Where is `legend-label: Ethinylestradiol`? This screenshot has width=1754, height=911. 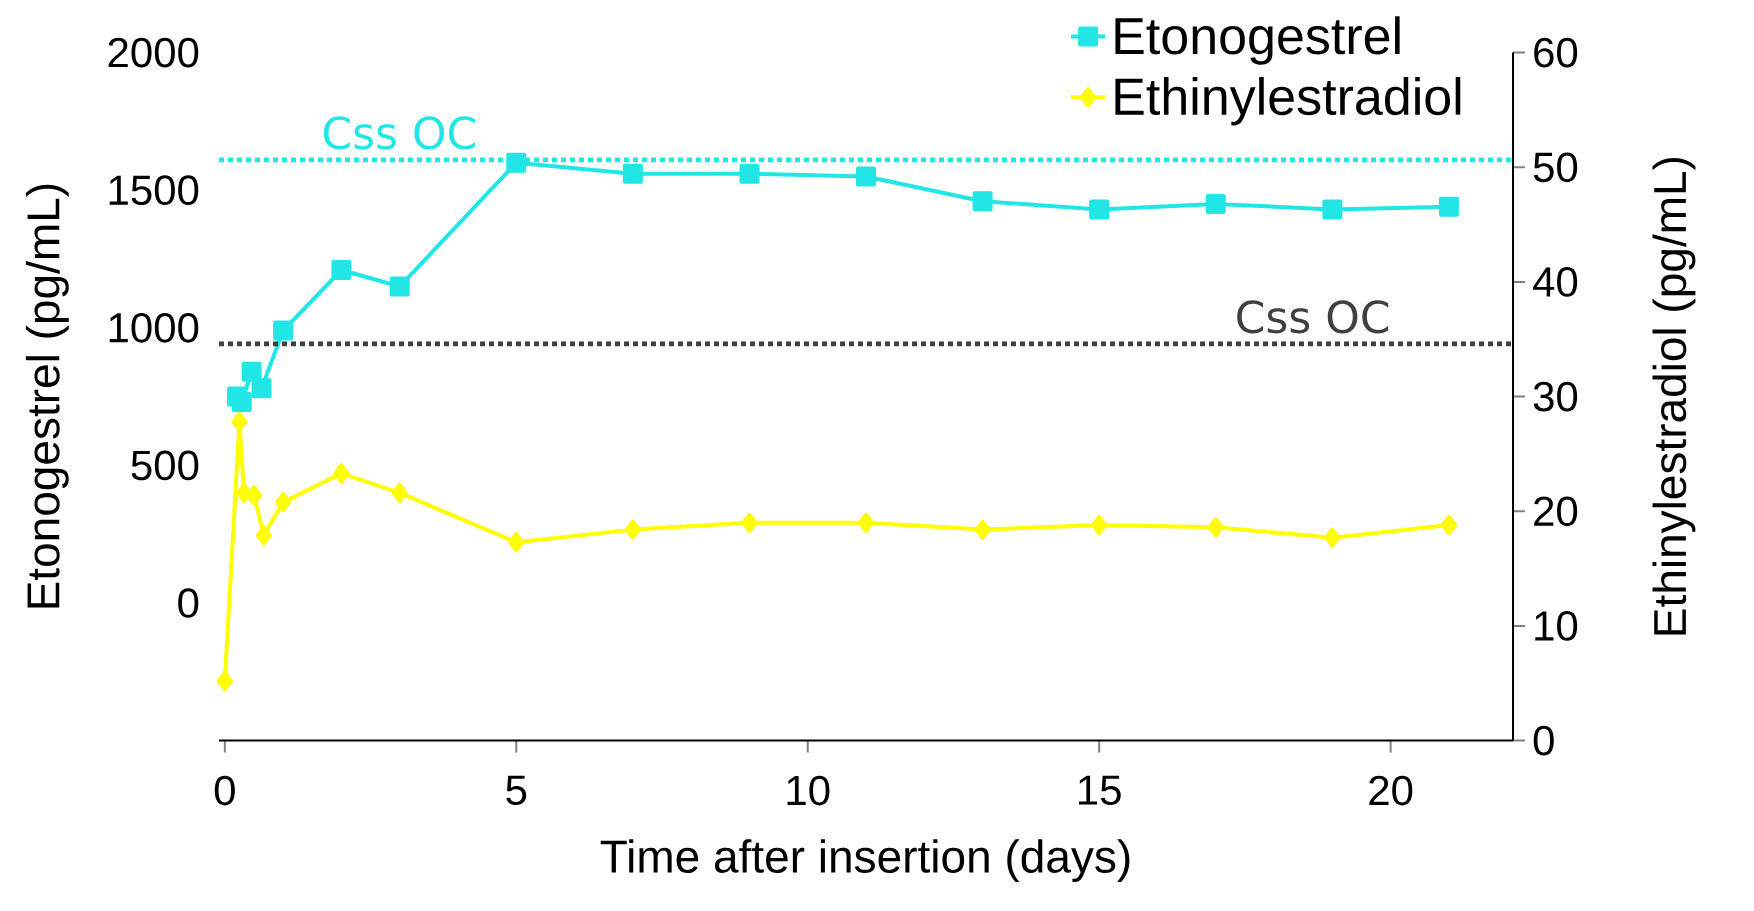 legend-label: Ethinylestradiol is located at coordinates (1288, 101).